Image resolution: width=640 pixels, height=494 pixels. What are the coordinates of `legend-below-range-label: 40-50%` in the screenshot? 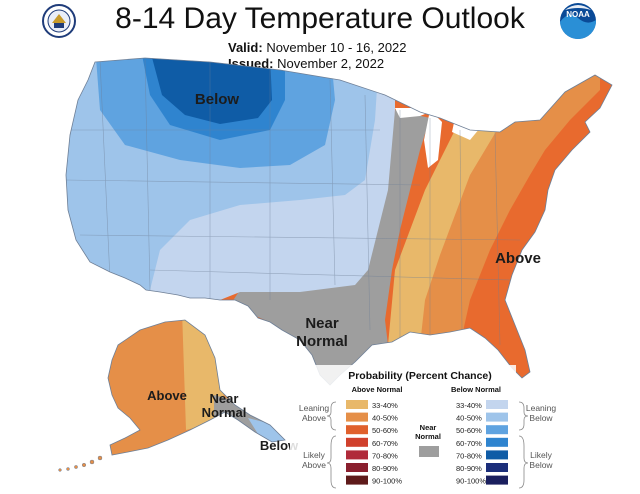 It's located at (469, 418).